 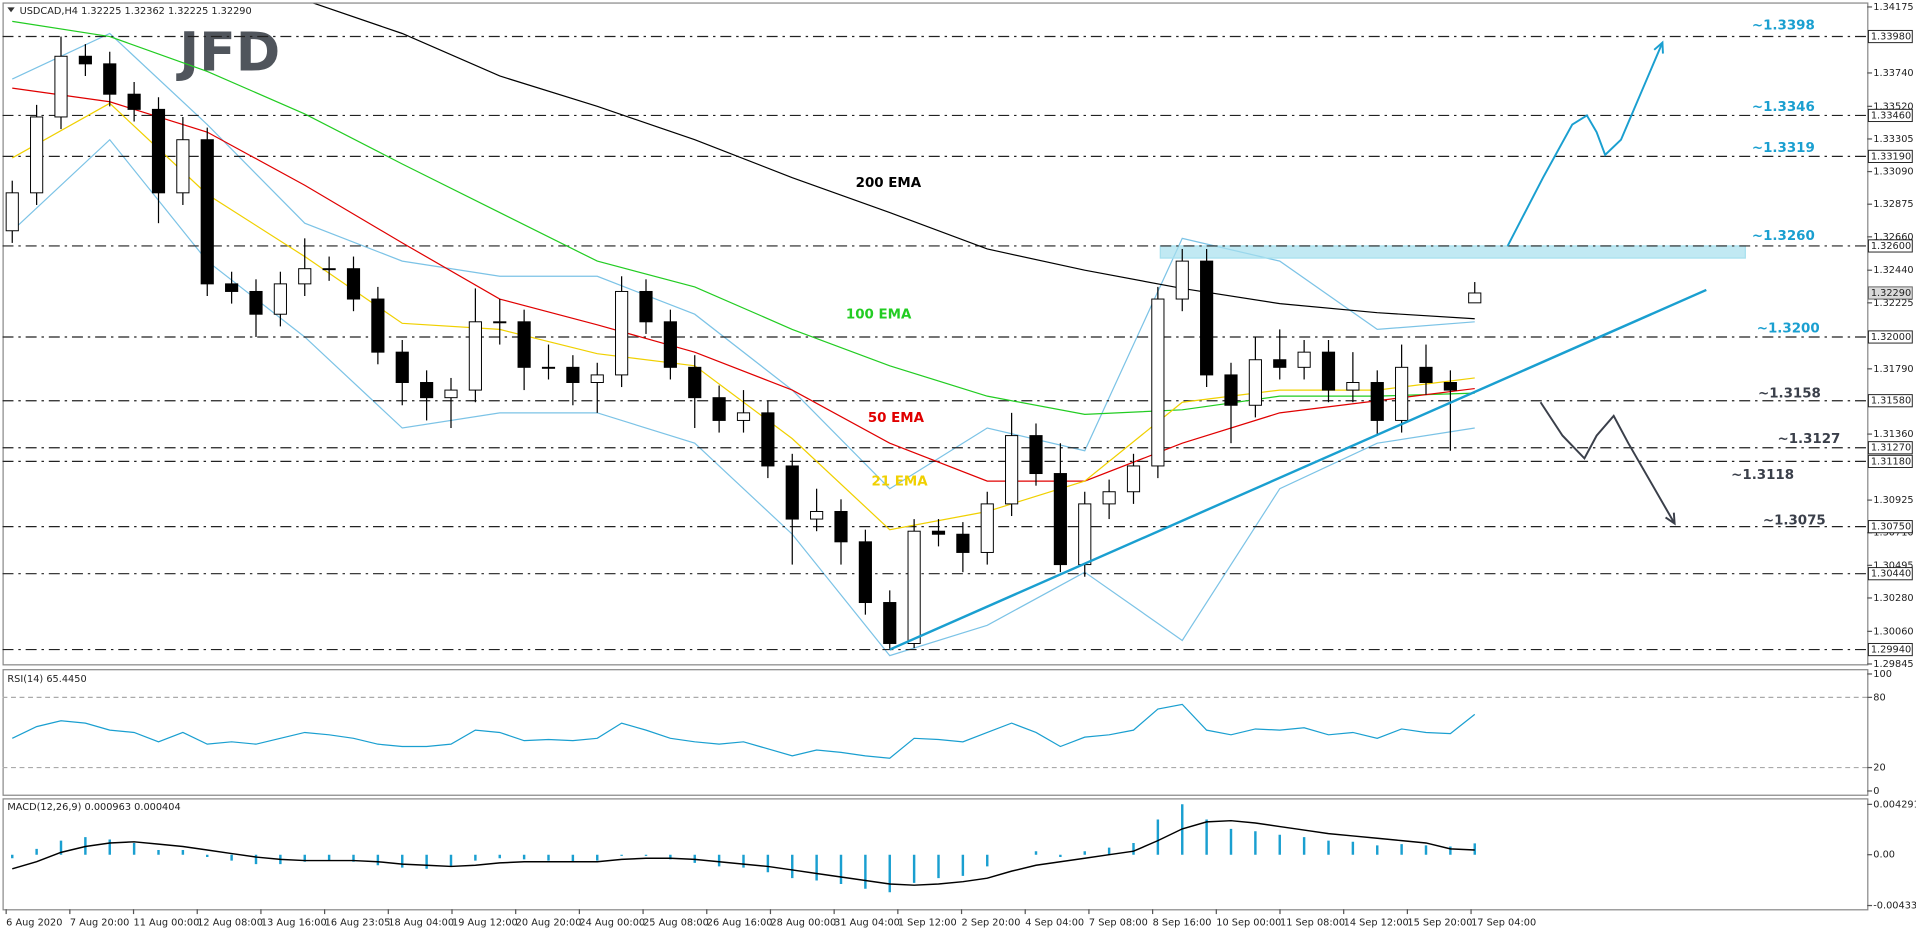 What do you see at coordinates (612, 923) in the screenshot?
I see `x-tick-label: 24 Aug 00:00` at bounding box center [612, 923].